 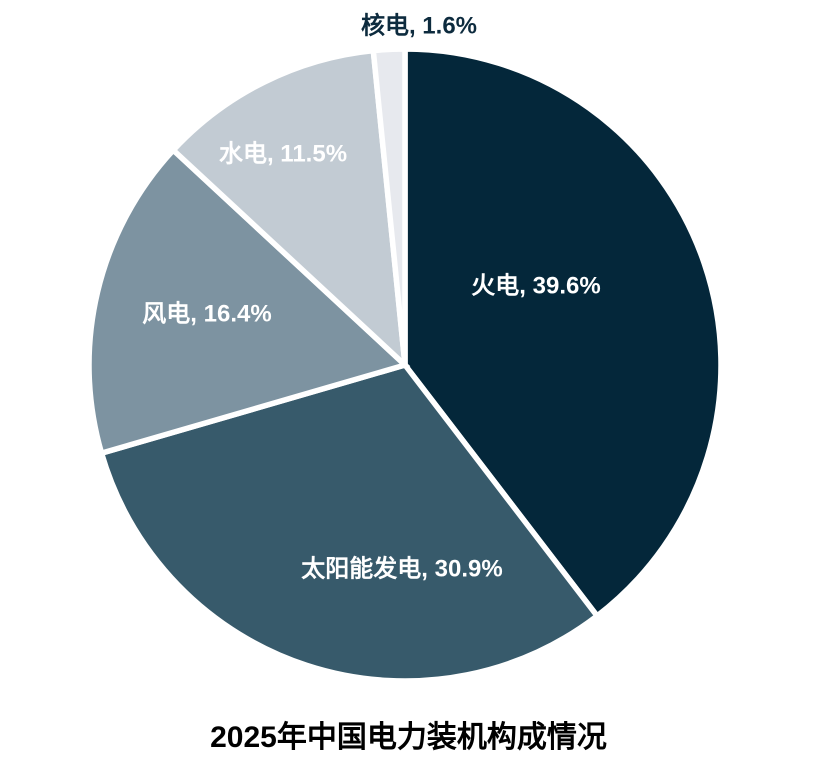 I want to click on chart-title: 2025年中国电力装机构成情况, so click(x=408, y=737).